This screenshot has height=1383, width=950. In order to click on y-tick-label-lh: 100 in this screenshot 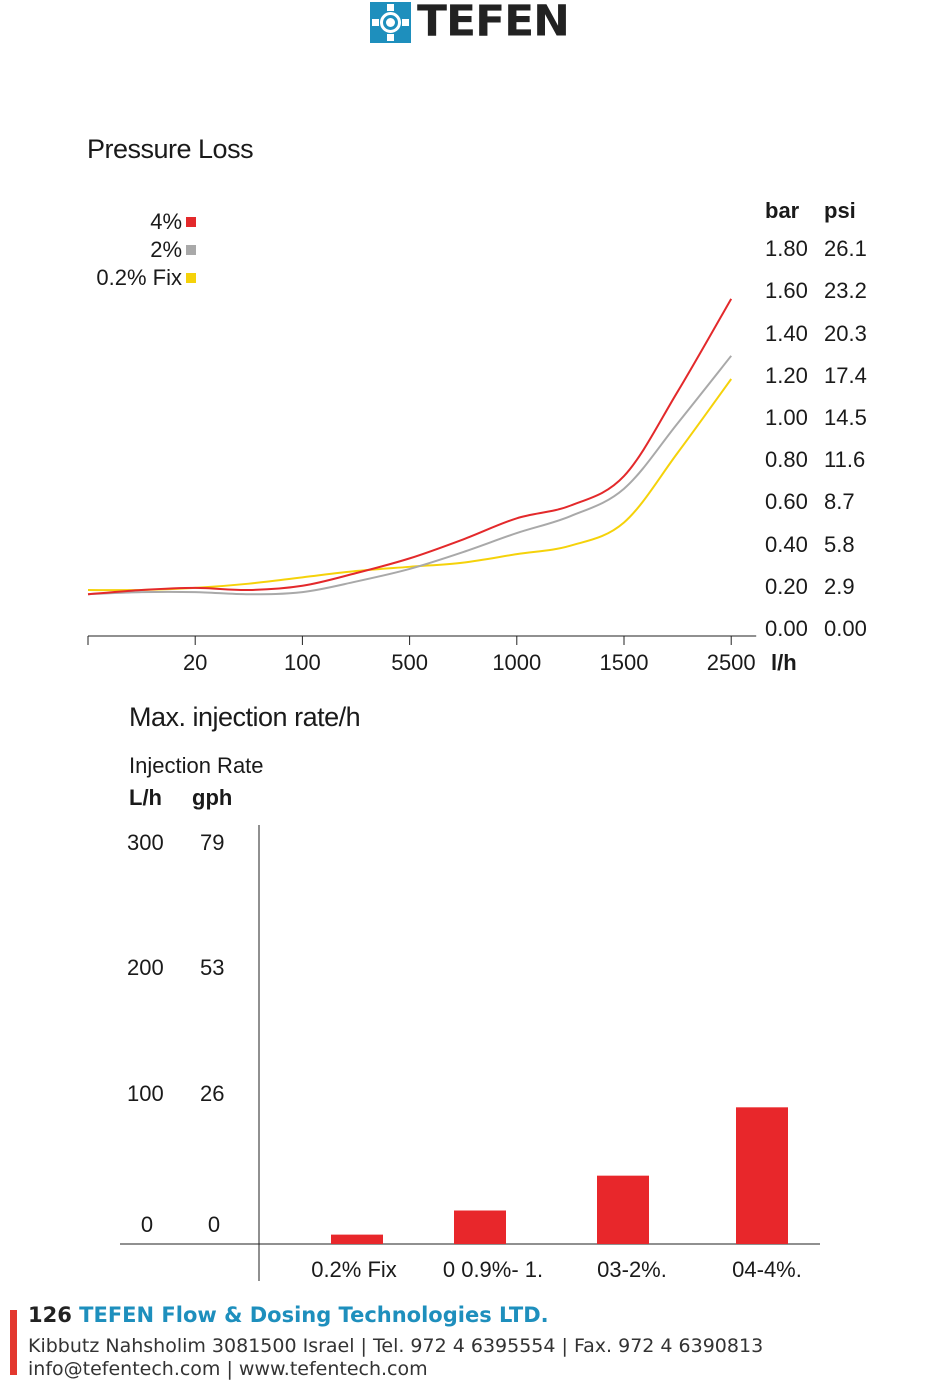, I will do `click(145, 1093)`.